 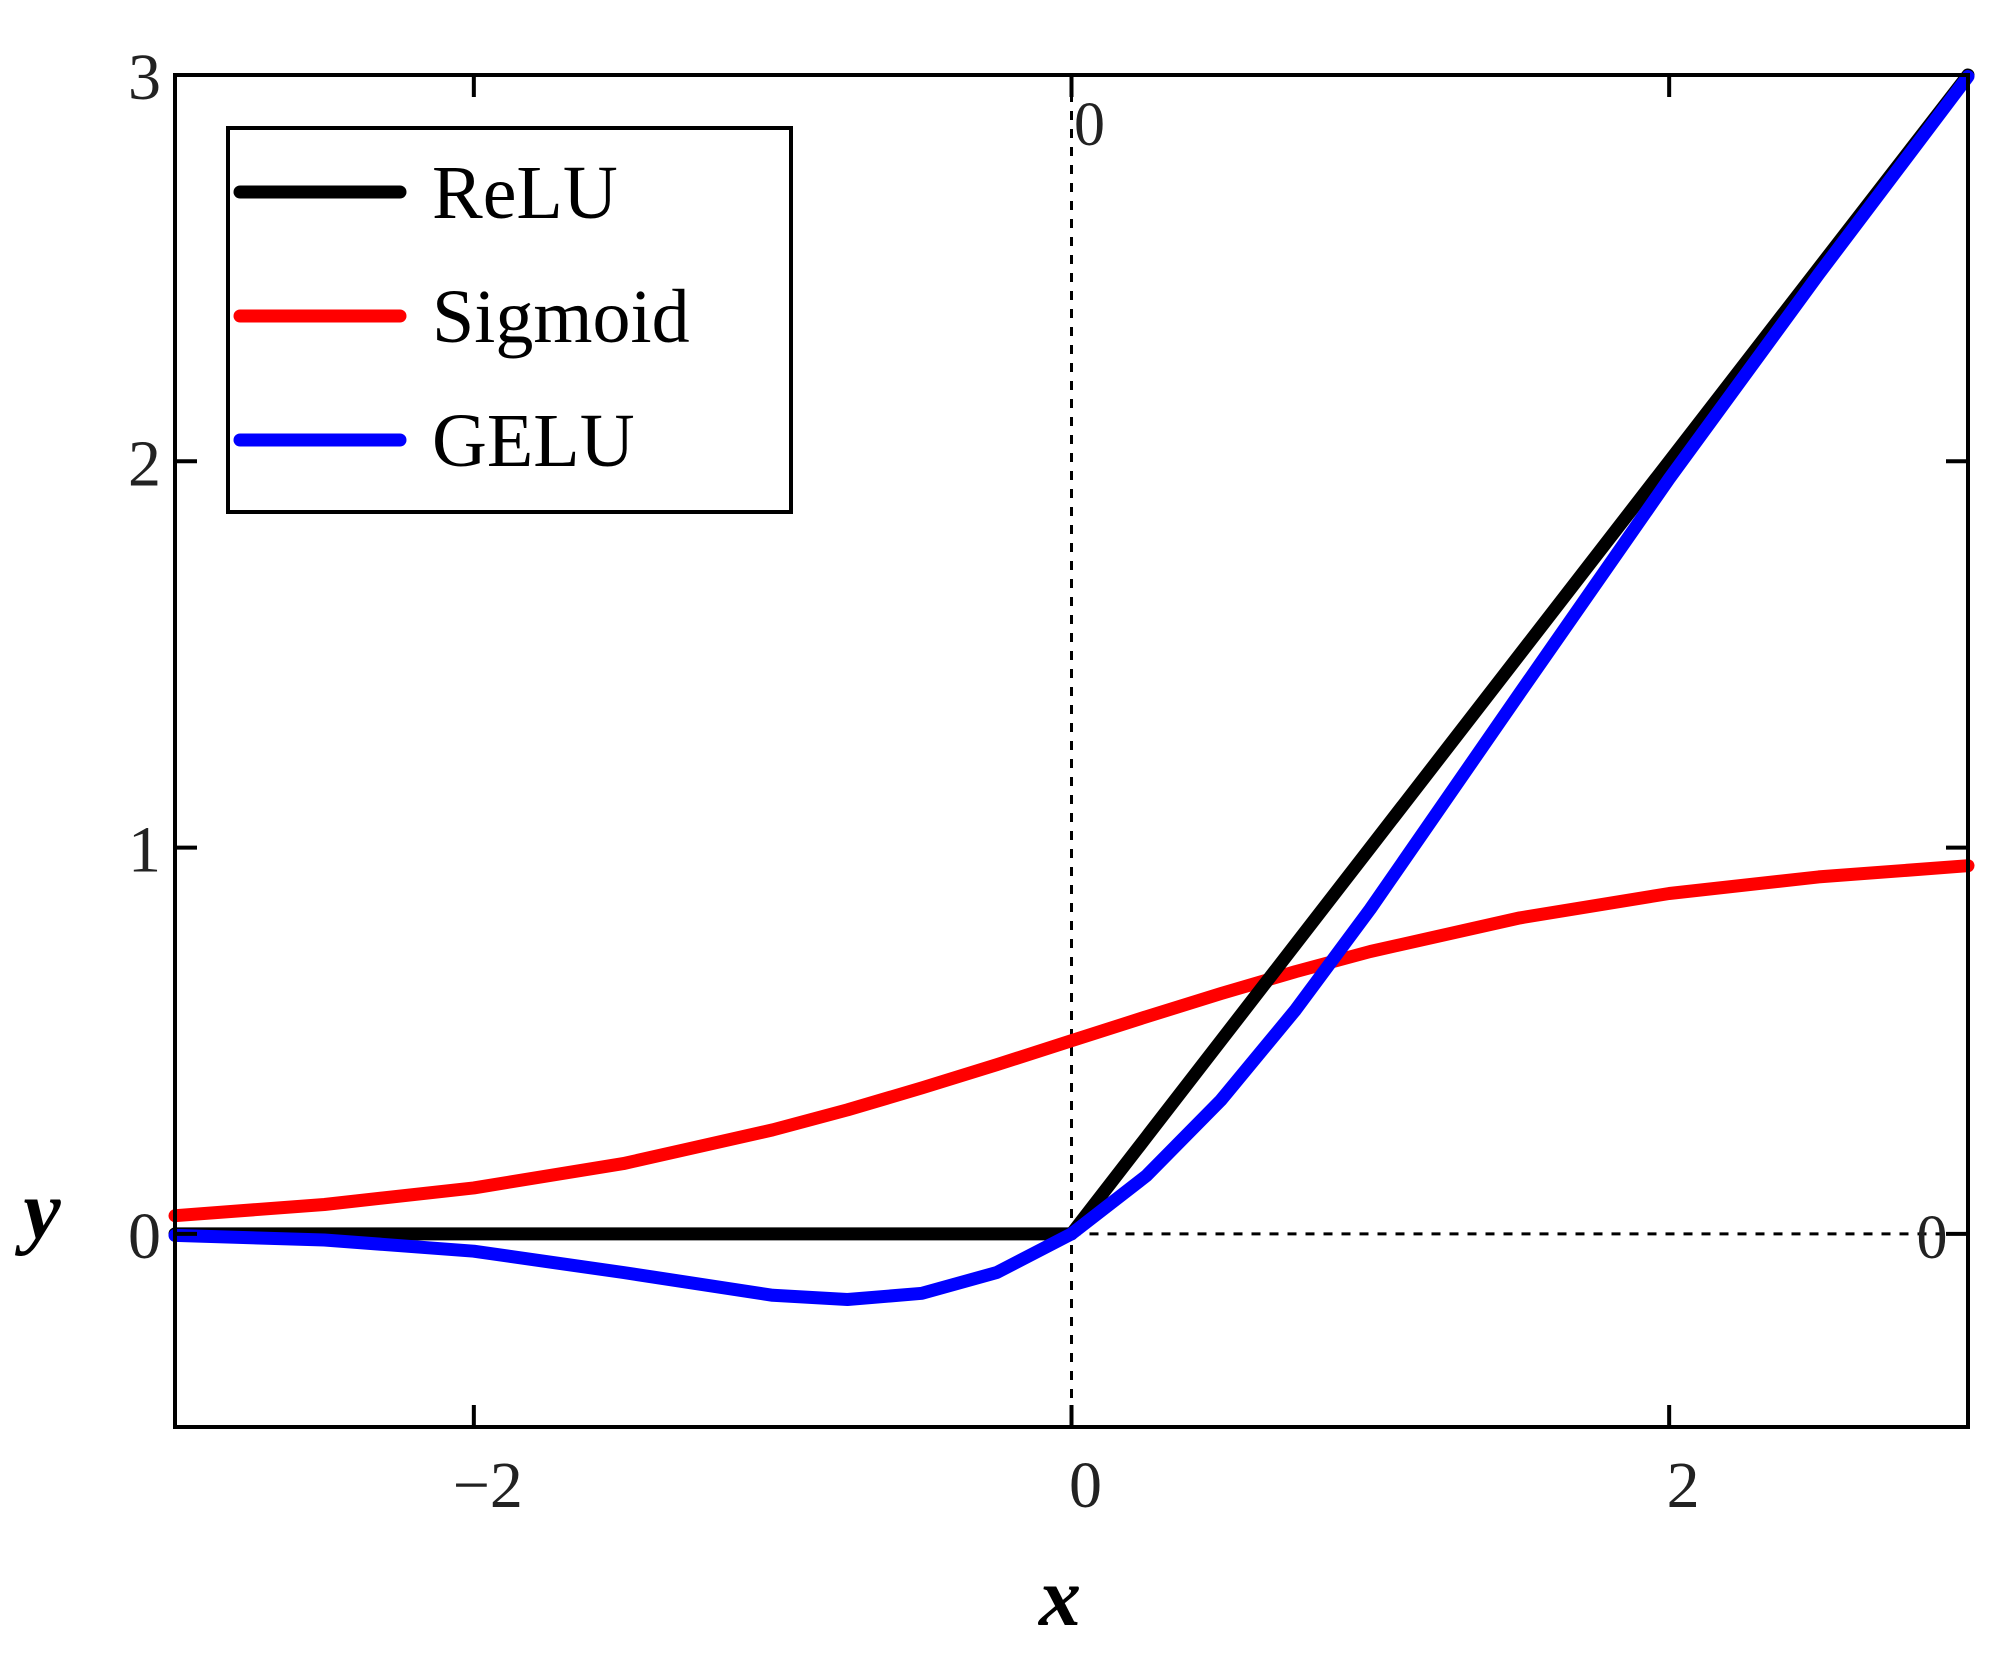 What do you see at coordinates (144, 463) in the screenshot?
I see `y-tick-label: 2` at bounding box center [144, 463].